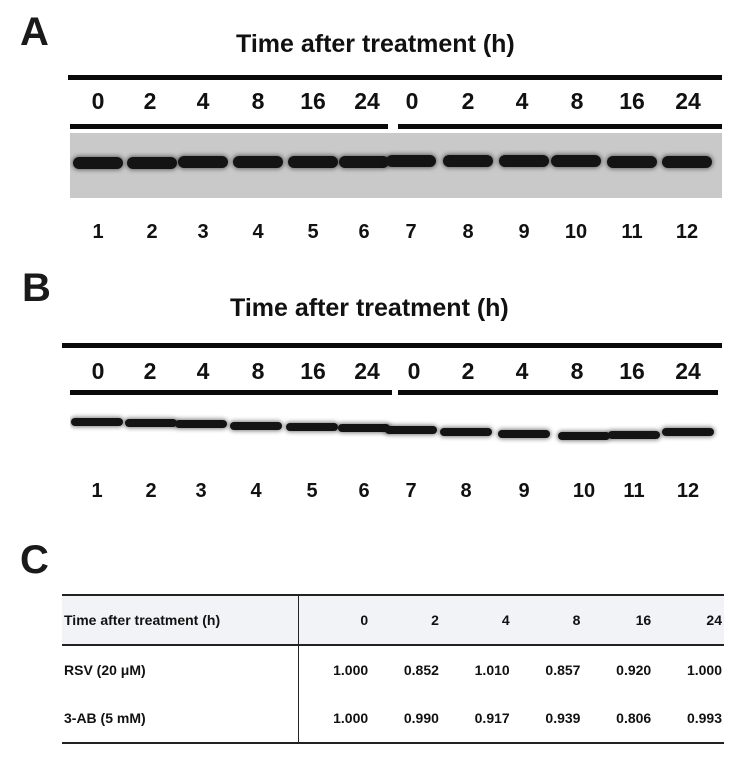  What do you see at coordinates (558, 392) in the screenshot?
I see `panel-b-group2-bar` at bounding box center [558, 392].